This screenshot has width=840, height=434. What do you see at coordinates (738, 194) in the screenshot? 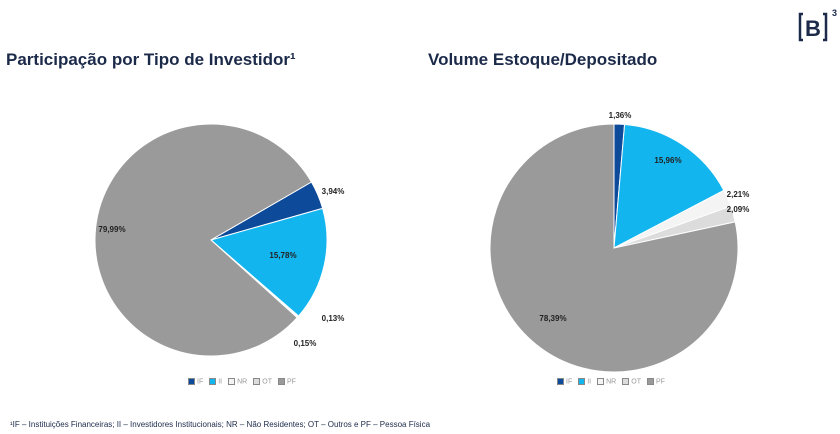
I see `data-label-nr: 2,21%` at bounding box center [738, 194].